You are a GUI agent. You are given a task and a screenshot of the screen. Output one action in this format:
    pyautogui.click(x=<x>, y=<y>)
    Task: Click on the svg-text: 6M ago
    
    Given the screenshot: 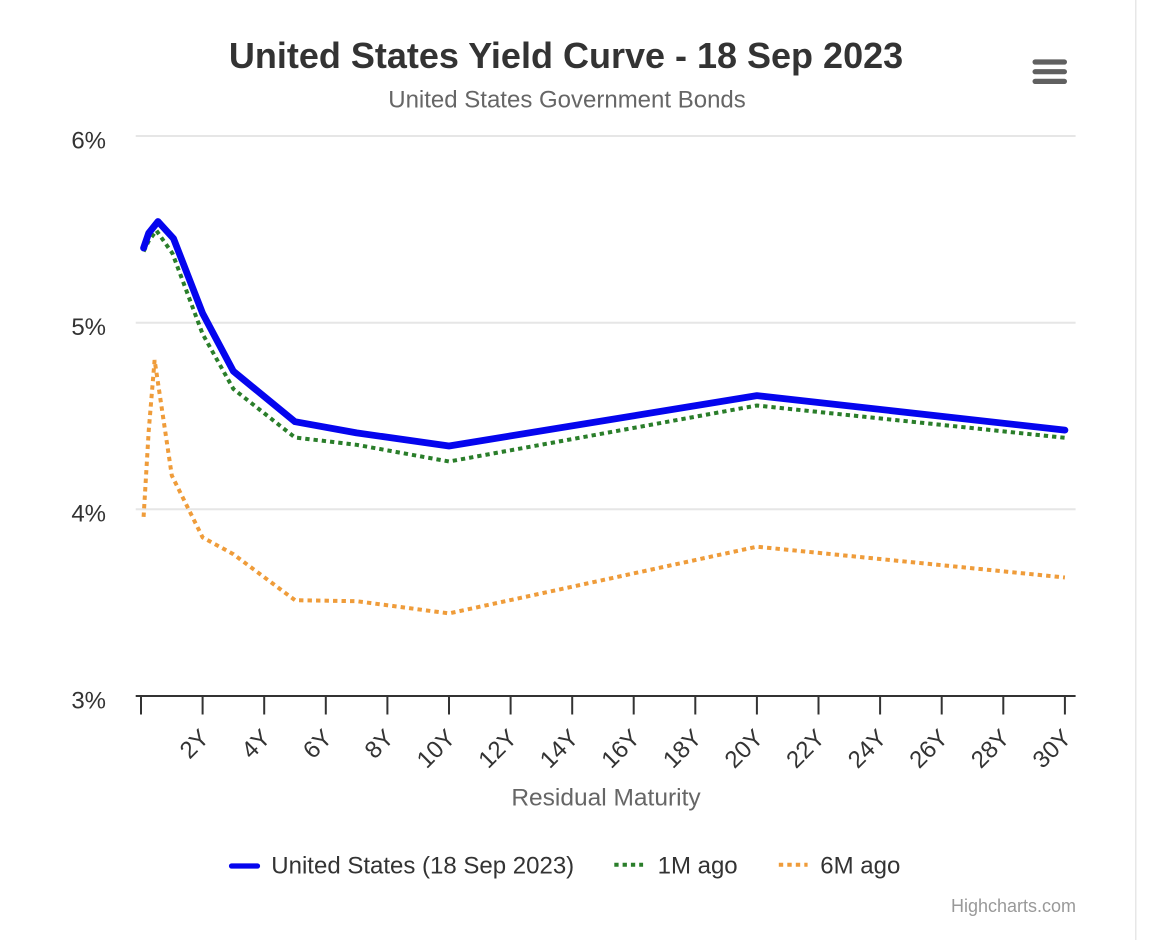 What is the action you would take?
    pyautogui.click(x=860, y=866)
    